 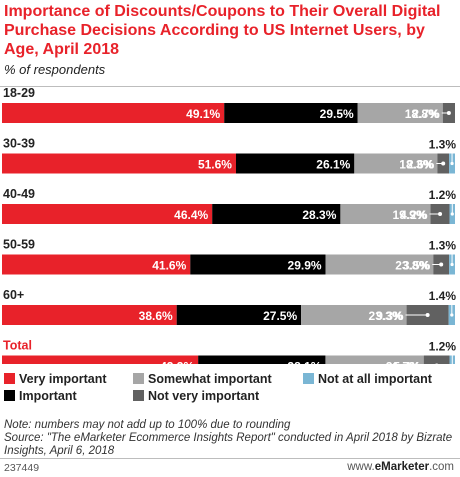 What do you see at coordinates (443, 347) in the screenshot?
I see `value-label-not-at-all-important-total: 1.2%` at bounding box center [443, 347].